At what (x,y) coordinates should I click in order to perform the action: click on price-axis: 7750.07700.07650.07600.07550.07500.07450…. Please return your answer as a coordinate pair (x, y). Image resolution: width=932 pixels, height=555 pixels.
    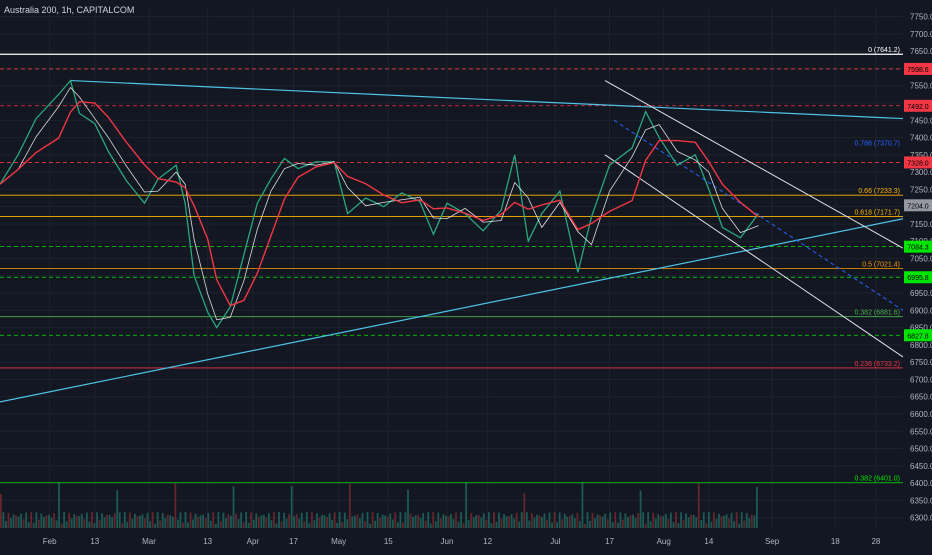
    Looking at the image, I should click on (918, 268).